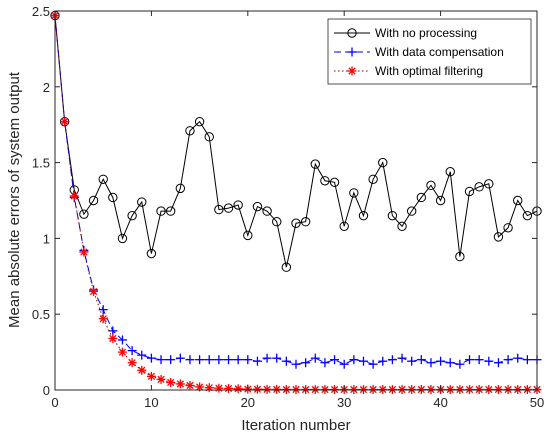 Image resolution: width=550 pixels, height=443 pixels. I want to click on y-tick-label: 1.5, so click(41, 163).